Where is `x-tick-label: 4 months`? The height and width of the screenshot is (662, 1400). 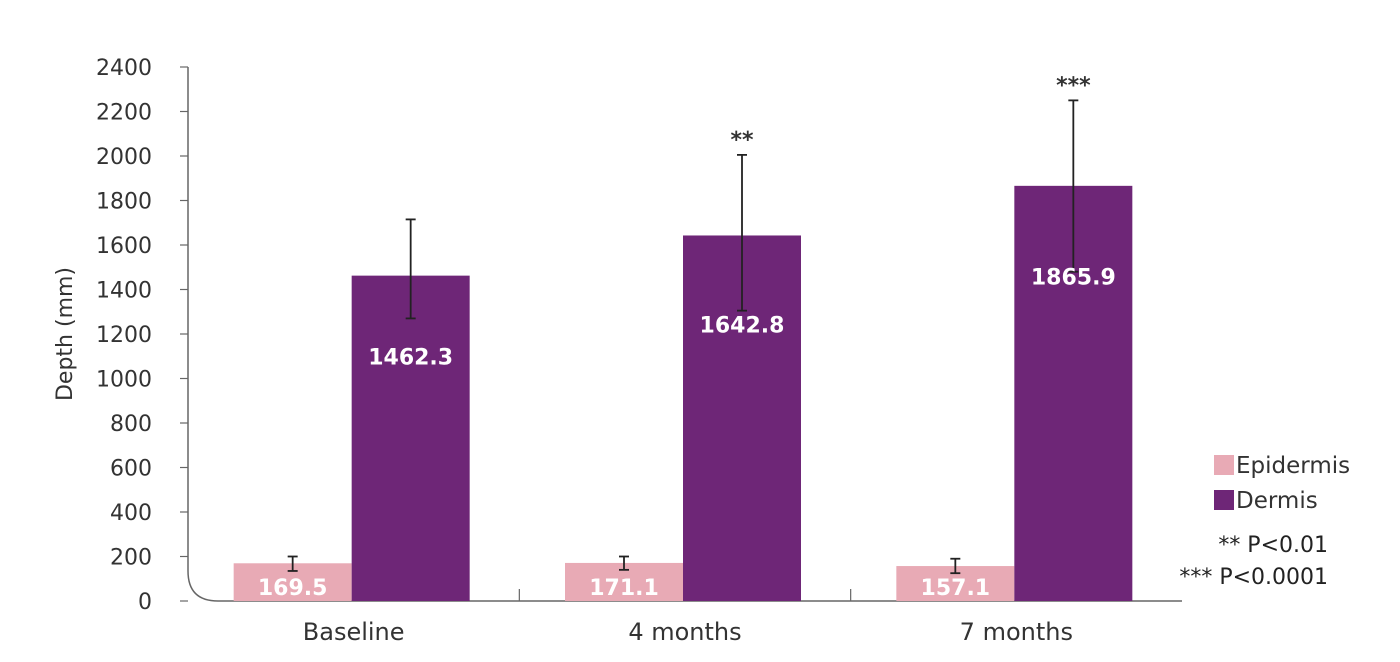
x-tick-label: 4 months is located at coordinates (684, 632).